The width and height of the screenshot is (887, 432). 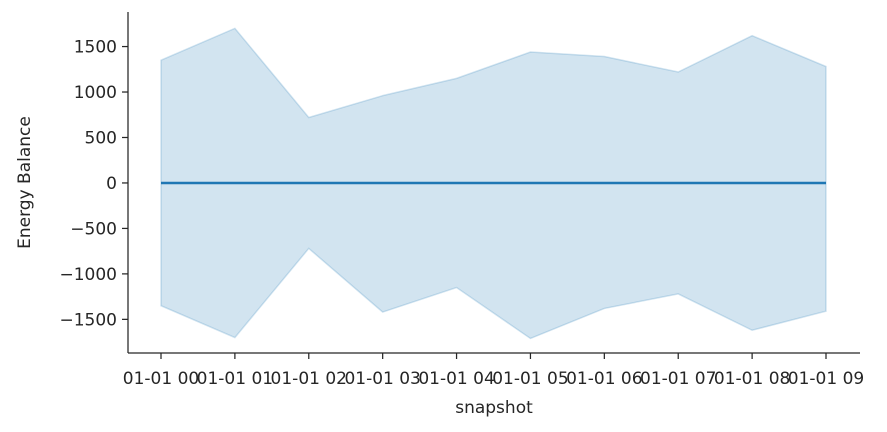 What do you see at coordinates (25, 182) in the screenshot?
I see `y-axis-title: Energy Balance` at bounding box center [25, 182].